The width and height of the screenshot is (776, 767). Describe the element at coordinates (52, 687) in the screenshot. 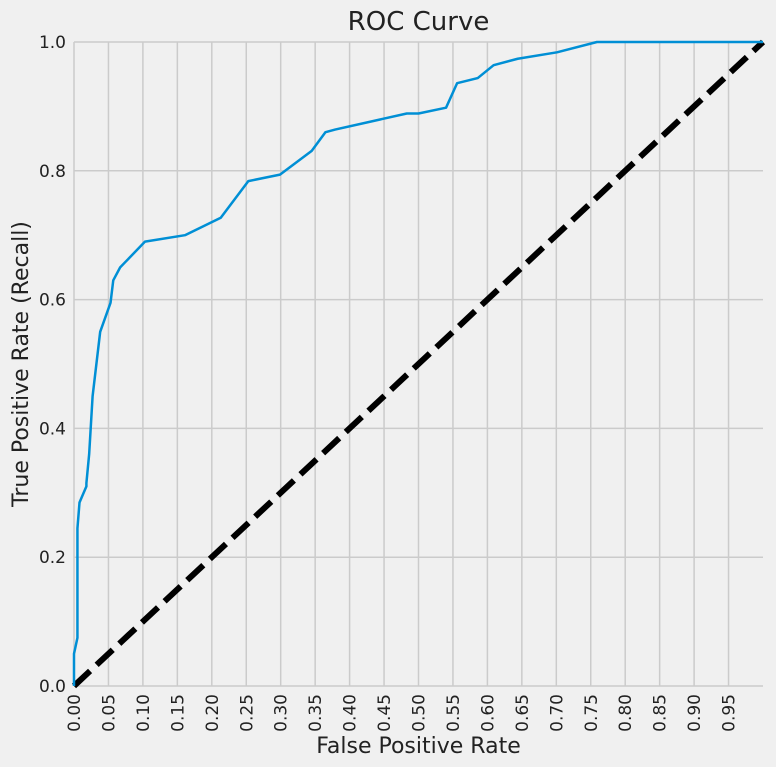

I see `y-tick-label: 0.0` at that location.